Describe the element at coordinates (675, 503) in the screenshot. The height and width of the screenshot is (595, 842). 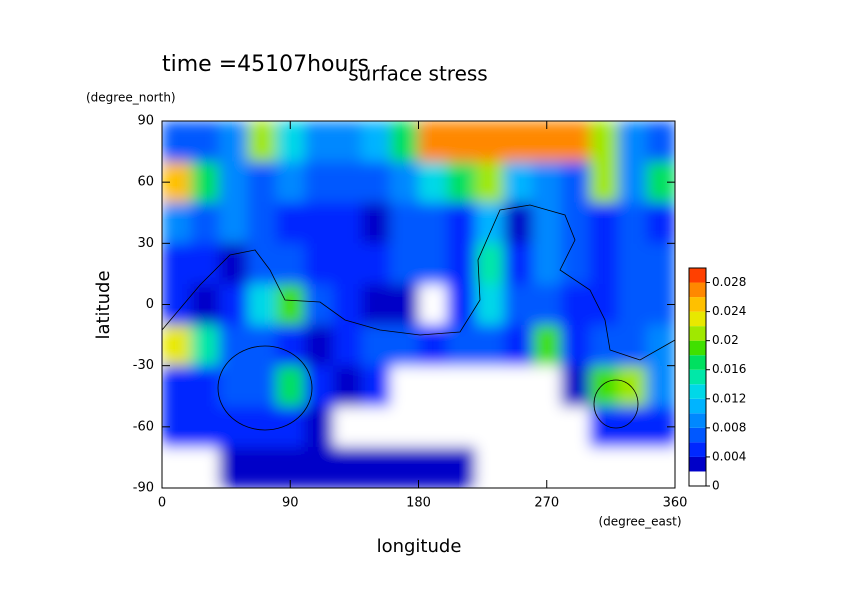
I see `x-tick-label: 360` at that location.